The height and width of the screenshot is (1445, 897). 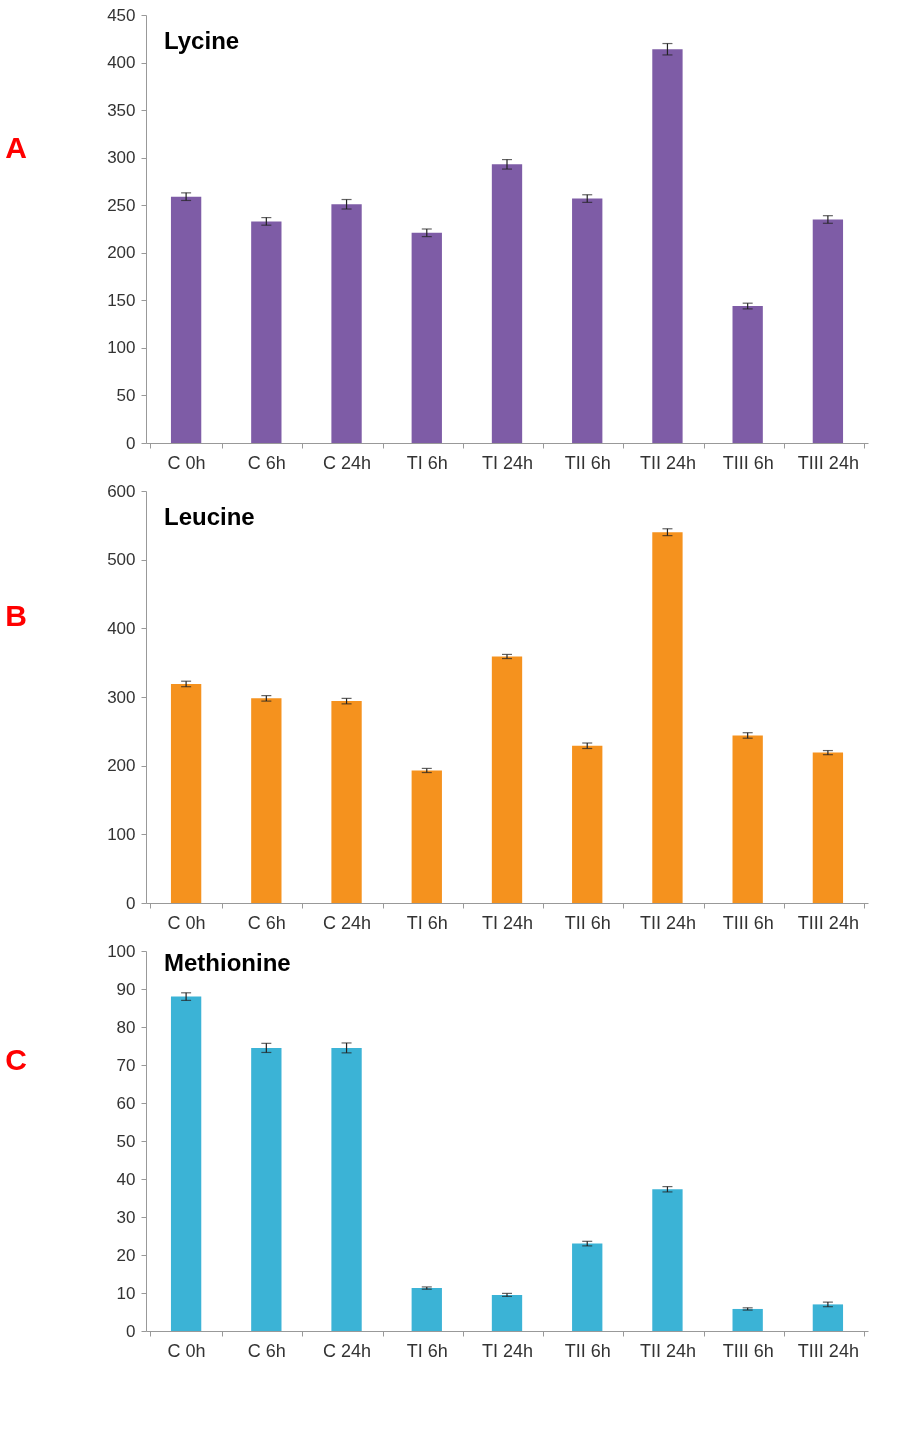 I want to click on y-tick-label: 20, so click(x=126, y=1255).